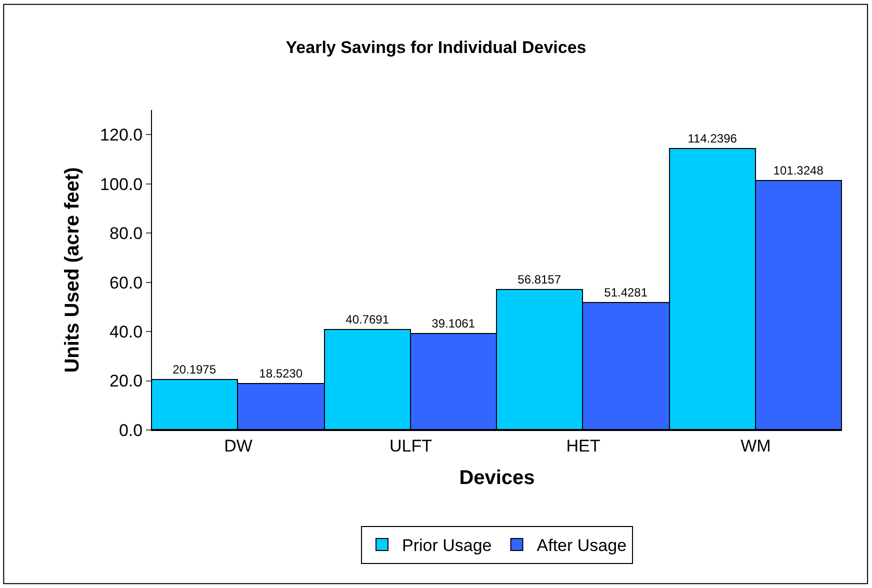  I want to click on x-tick-label: DW, so click(238, 446).